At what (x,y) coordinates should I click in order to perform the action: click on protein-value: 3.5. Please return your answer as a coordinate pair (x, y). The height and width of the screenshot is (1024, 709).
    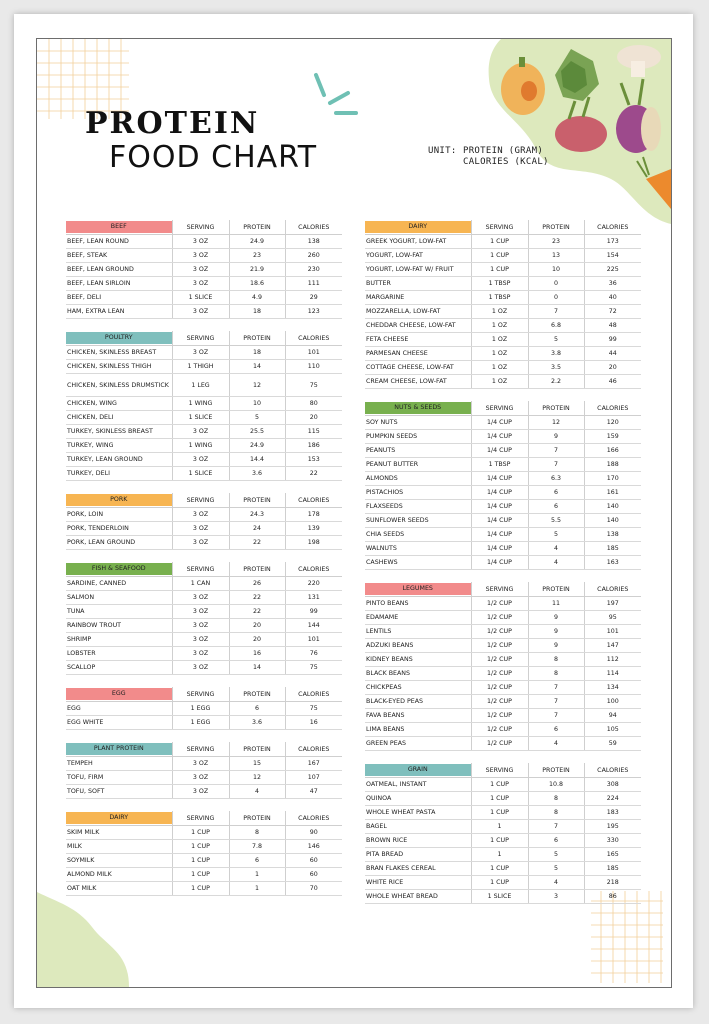
    Looking at the image, I should click on (555, 367).